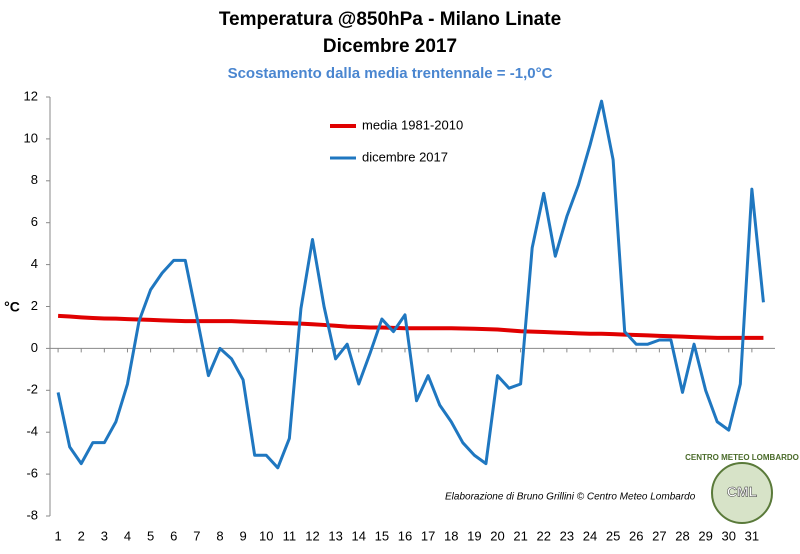 This screenshot has height=554, width=800. What do you see at coordinates (520, 535) in the screenshot?
I see `x-tick-label: 21` at bounding box center [520, 535].